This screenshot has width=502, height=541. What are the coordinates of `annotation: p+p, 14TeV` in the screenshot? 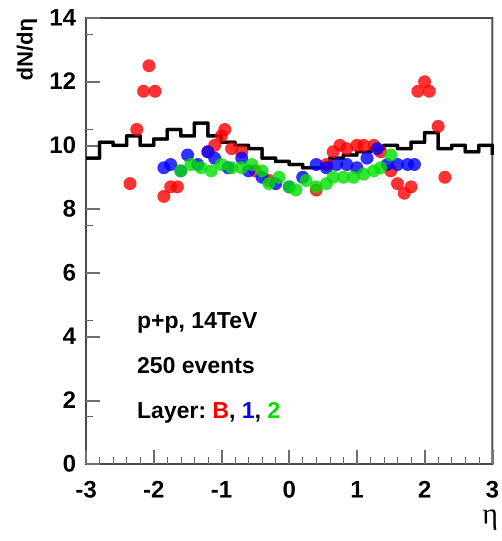 It's located at (197, 320).